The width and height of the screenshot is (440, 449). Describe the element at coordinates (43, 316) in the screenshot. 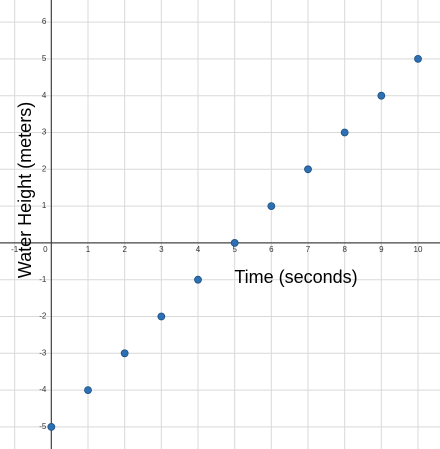

I see `y-tick-label: -2` at that location.